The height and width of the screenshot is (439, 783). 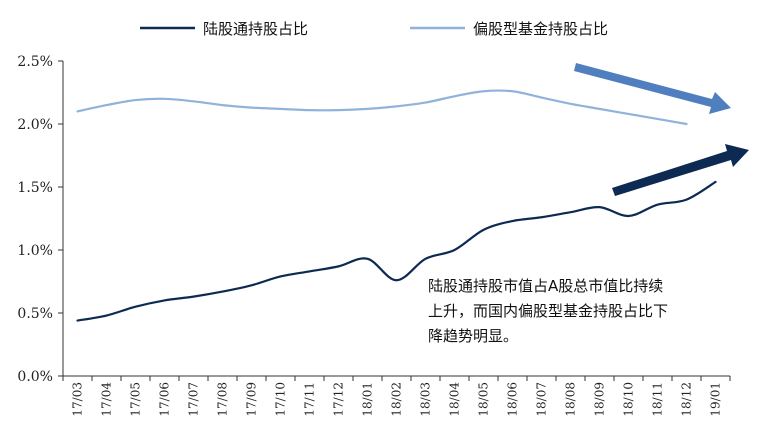 What do you see at coordinates (542, 399) in the screenshot?
I see `x-tick-label: 18/07` at bounding box center [542, 399].